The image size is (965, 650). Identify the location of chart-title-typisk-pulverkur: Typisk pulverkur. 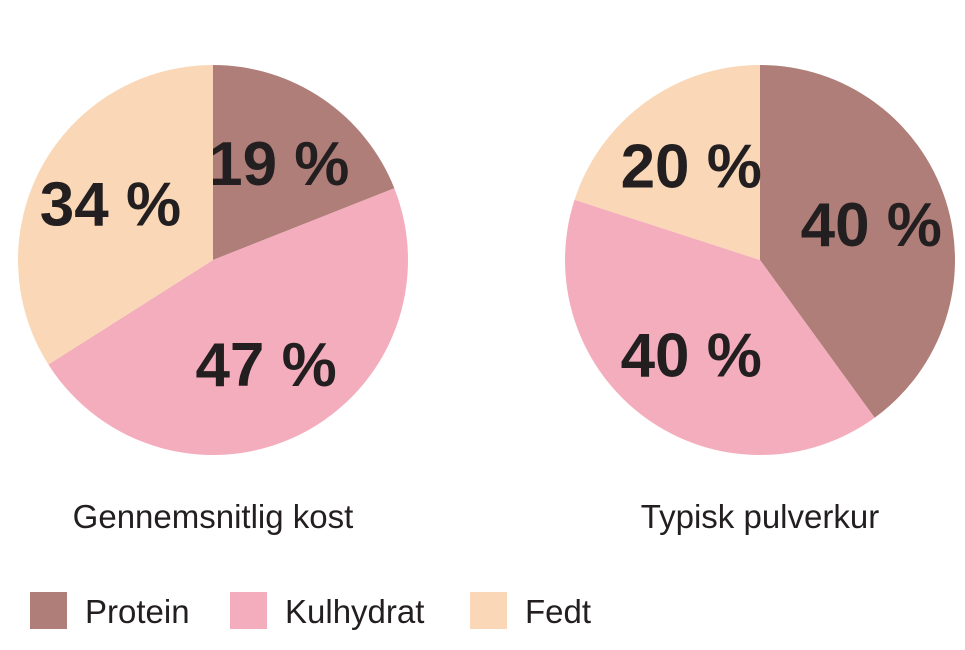
(760, 516).